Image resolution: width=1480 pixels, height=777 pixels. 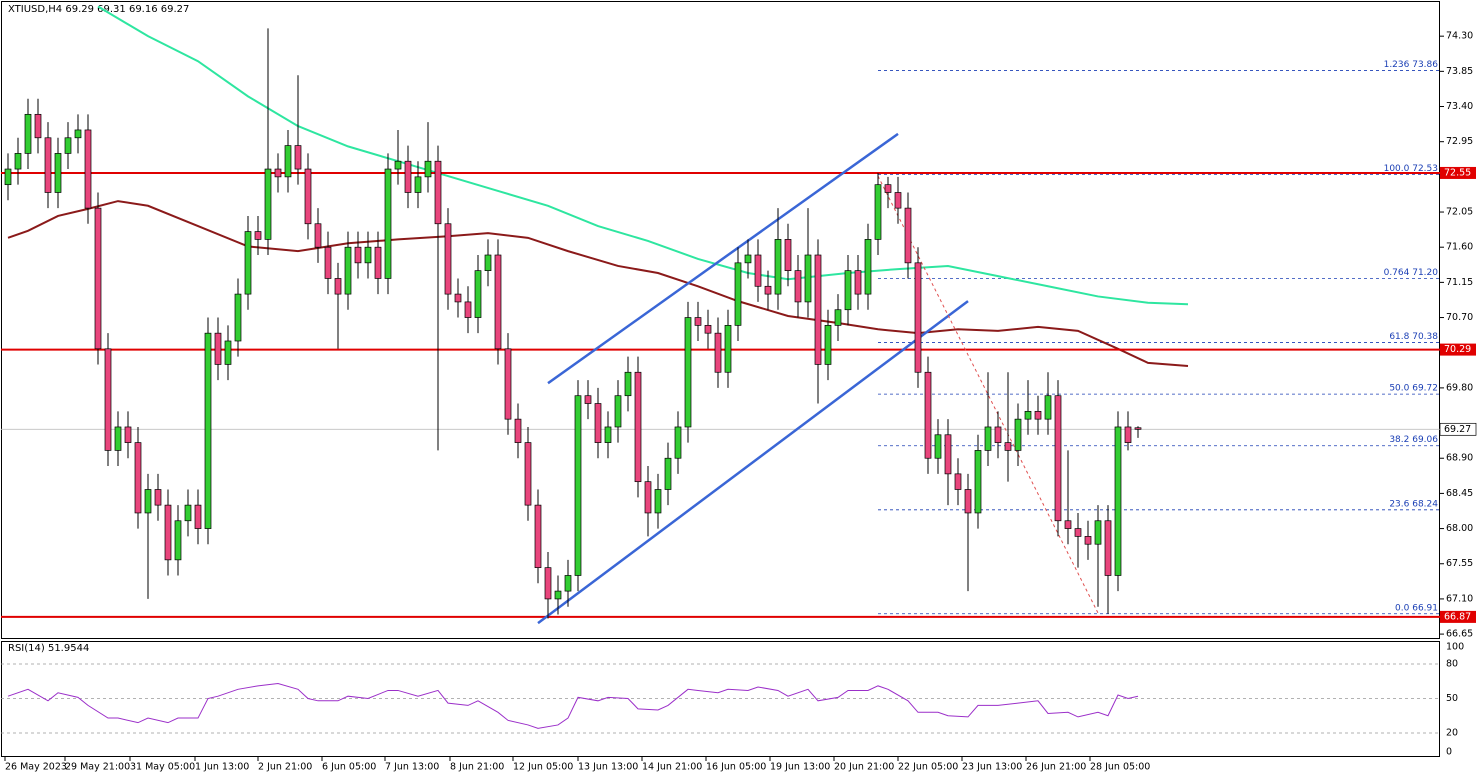 I want to click on y-tick-label: 68.00, so click(x=1459, y=528).